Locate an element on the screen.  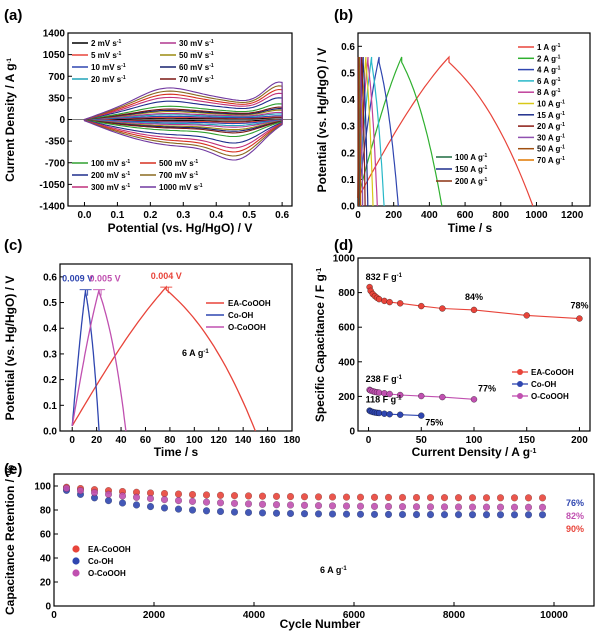
e-y-tick-label: 80 is located at coordinates (46, 511).